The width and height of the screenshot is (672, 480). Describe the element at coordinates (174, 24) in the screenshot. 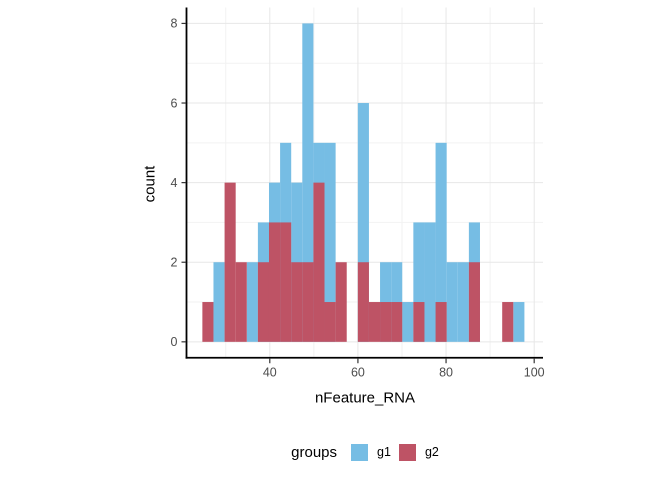

I see `y-tick-label: 8` at that location.